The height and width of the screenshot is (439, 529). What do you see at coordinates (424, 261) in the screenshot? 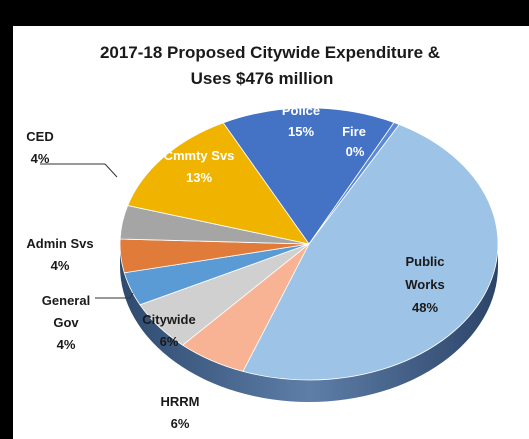
I see `public-works-label-line-1: Public` at bounding box center [424, 261].